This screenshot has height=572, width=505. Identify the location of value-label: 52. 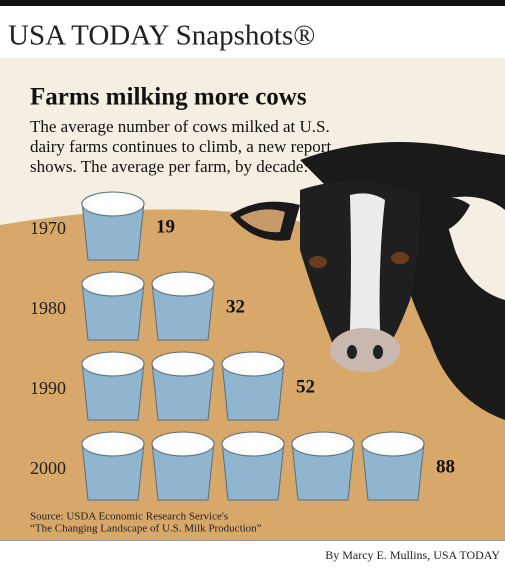
(305, 386).